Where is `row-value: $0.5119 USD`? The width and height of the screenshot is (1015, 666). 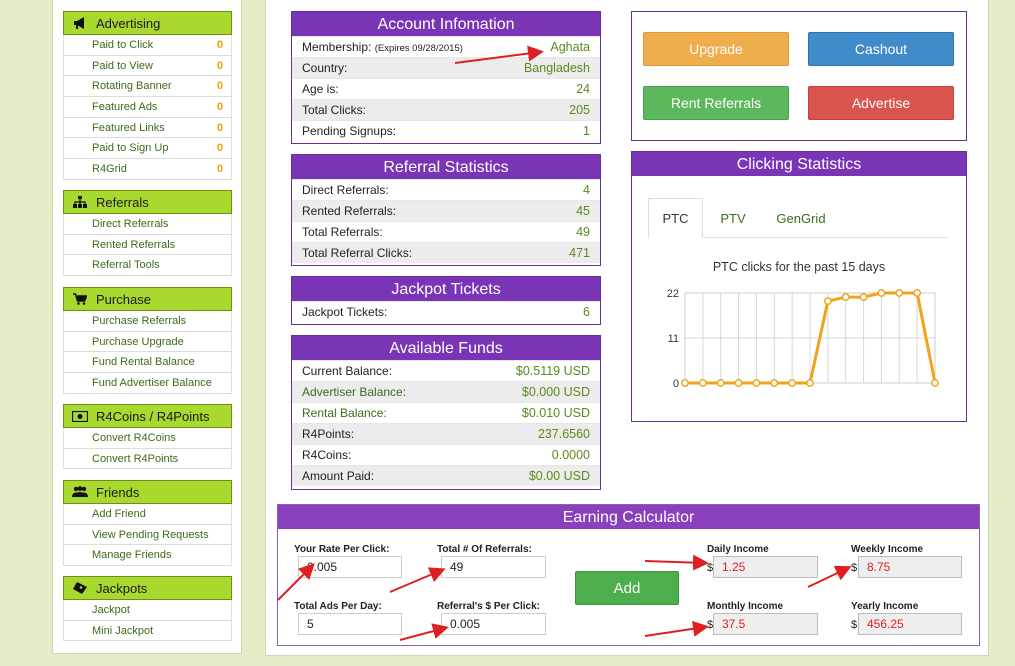 row-value: $0.5119 USD is located at coordinates (552, 371).